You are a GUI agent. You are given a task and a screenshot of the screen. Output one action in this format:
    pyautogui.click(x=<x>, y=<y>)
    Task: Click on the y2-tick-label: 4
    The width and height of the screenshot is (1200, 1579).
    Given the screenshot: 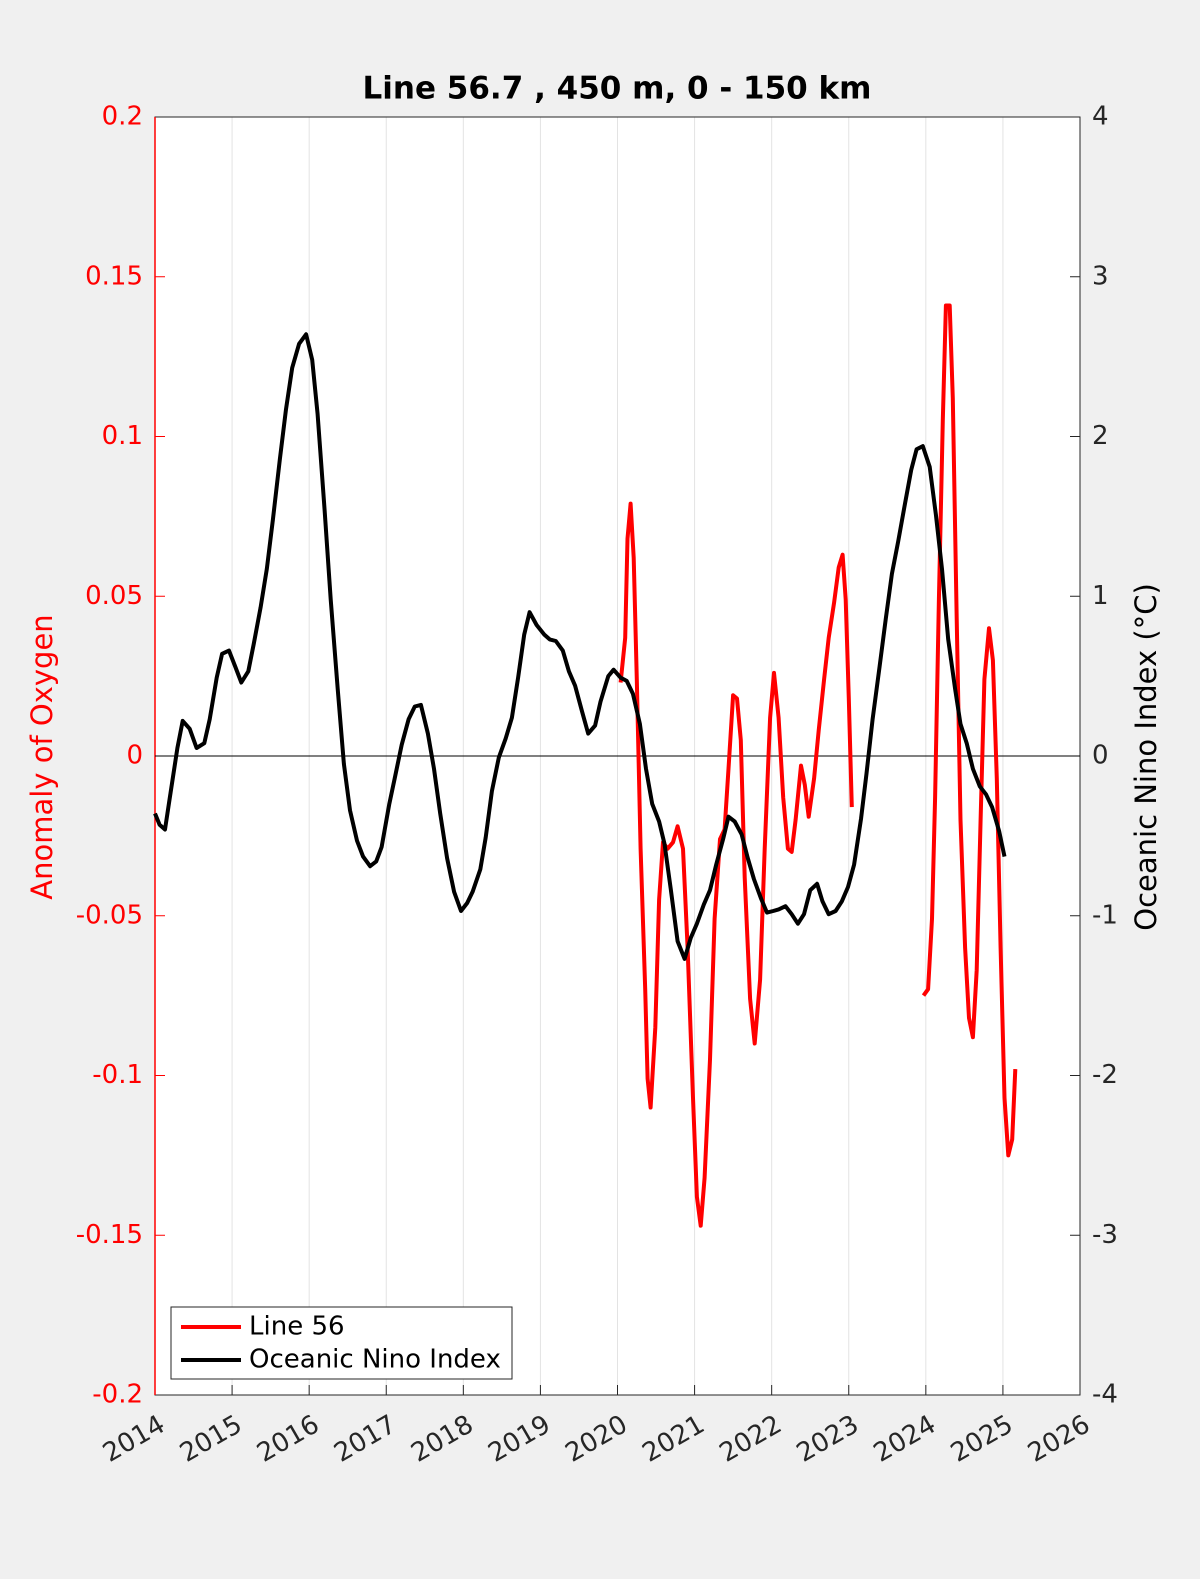 What is the action you would take?
    pyautogui.click(x=1100, y=117)
    